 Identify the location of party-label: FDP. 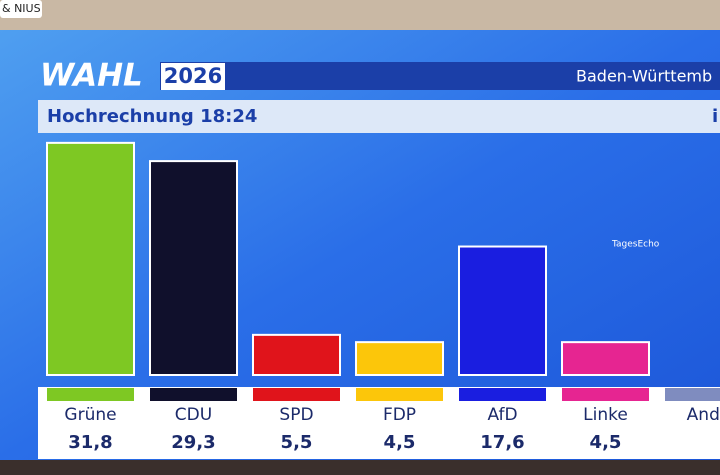
(399, 415).